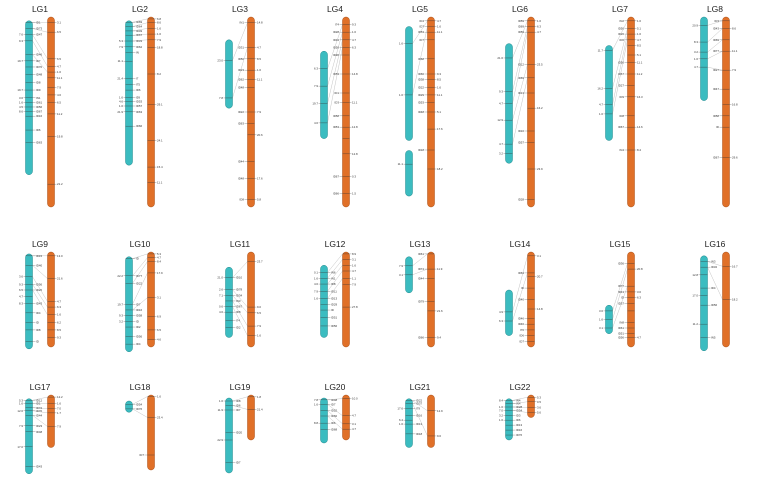  I want to click on marker-name-label: ID58, so click(139, 316).